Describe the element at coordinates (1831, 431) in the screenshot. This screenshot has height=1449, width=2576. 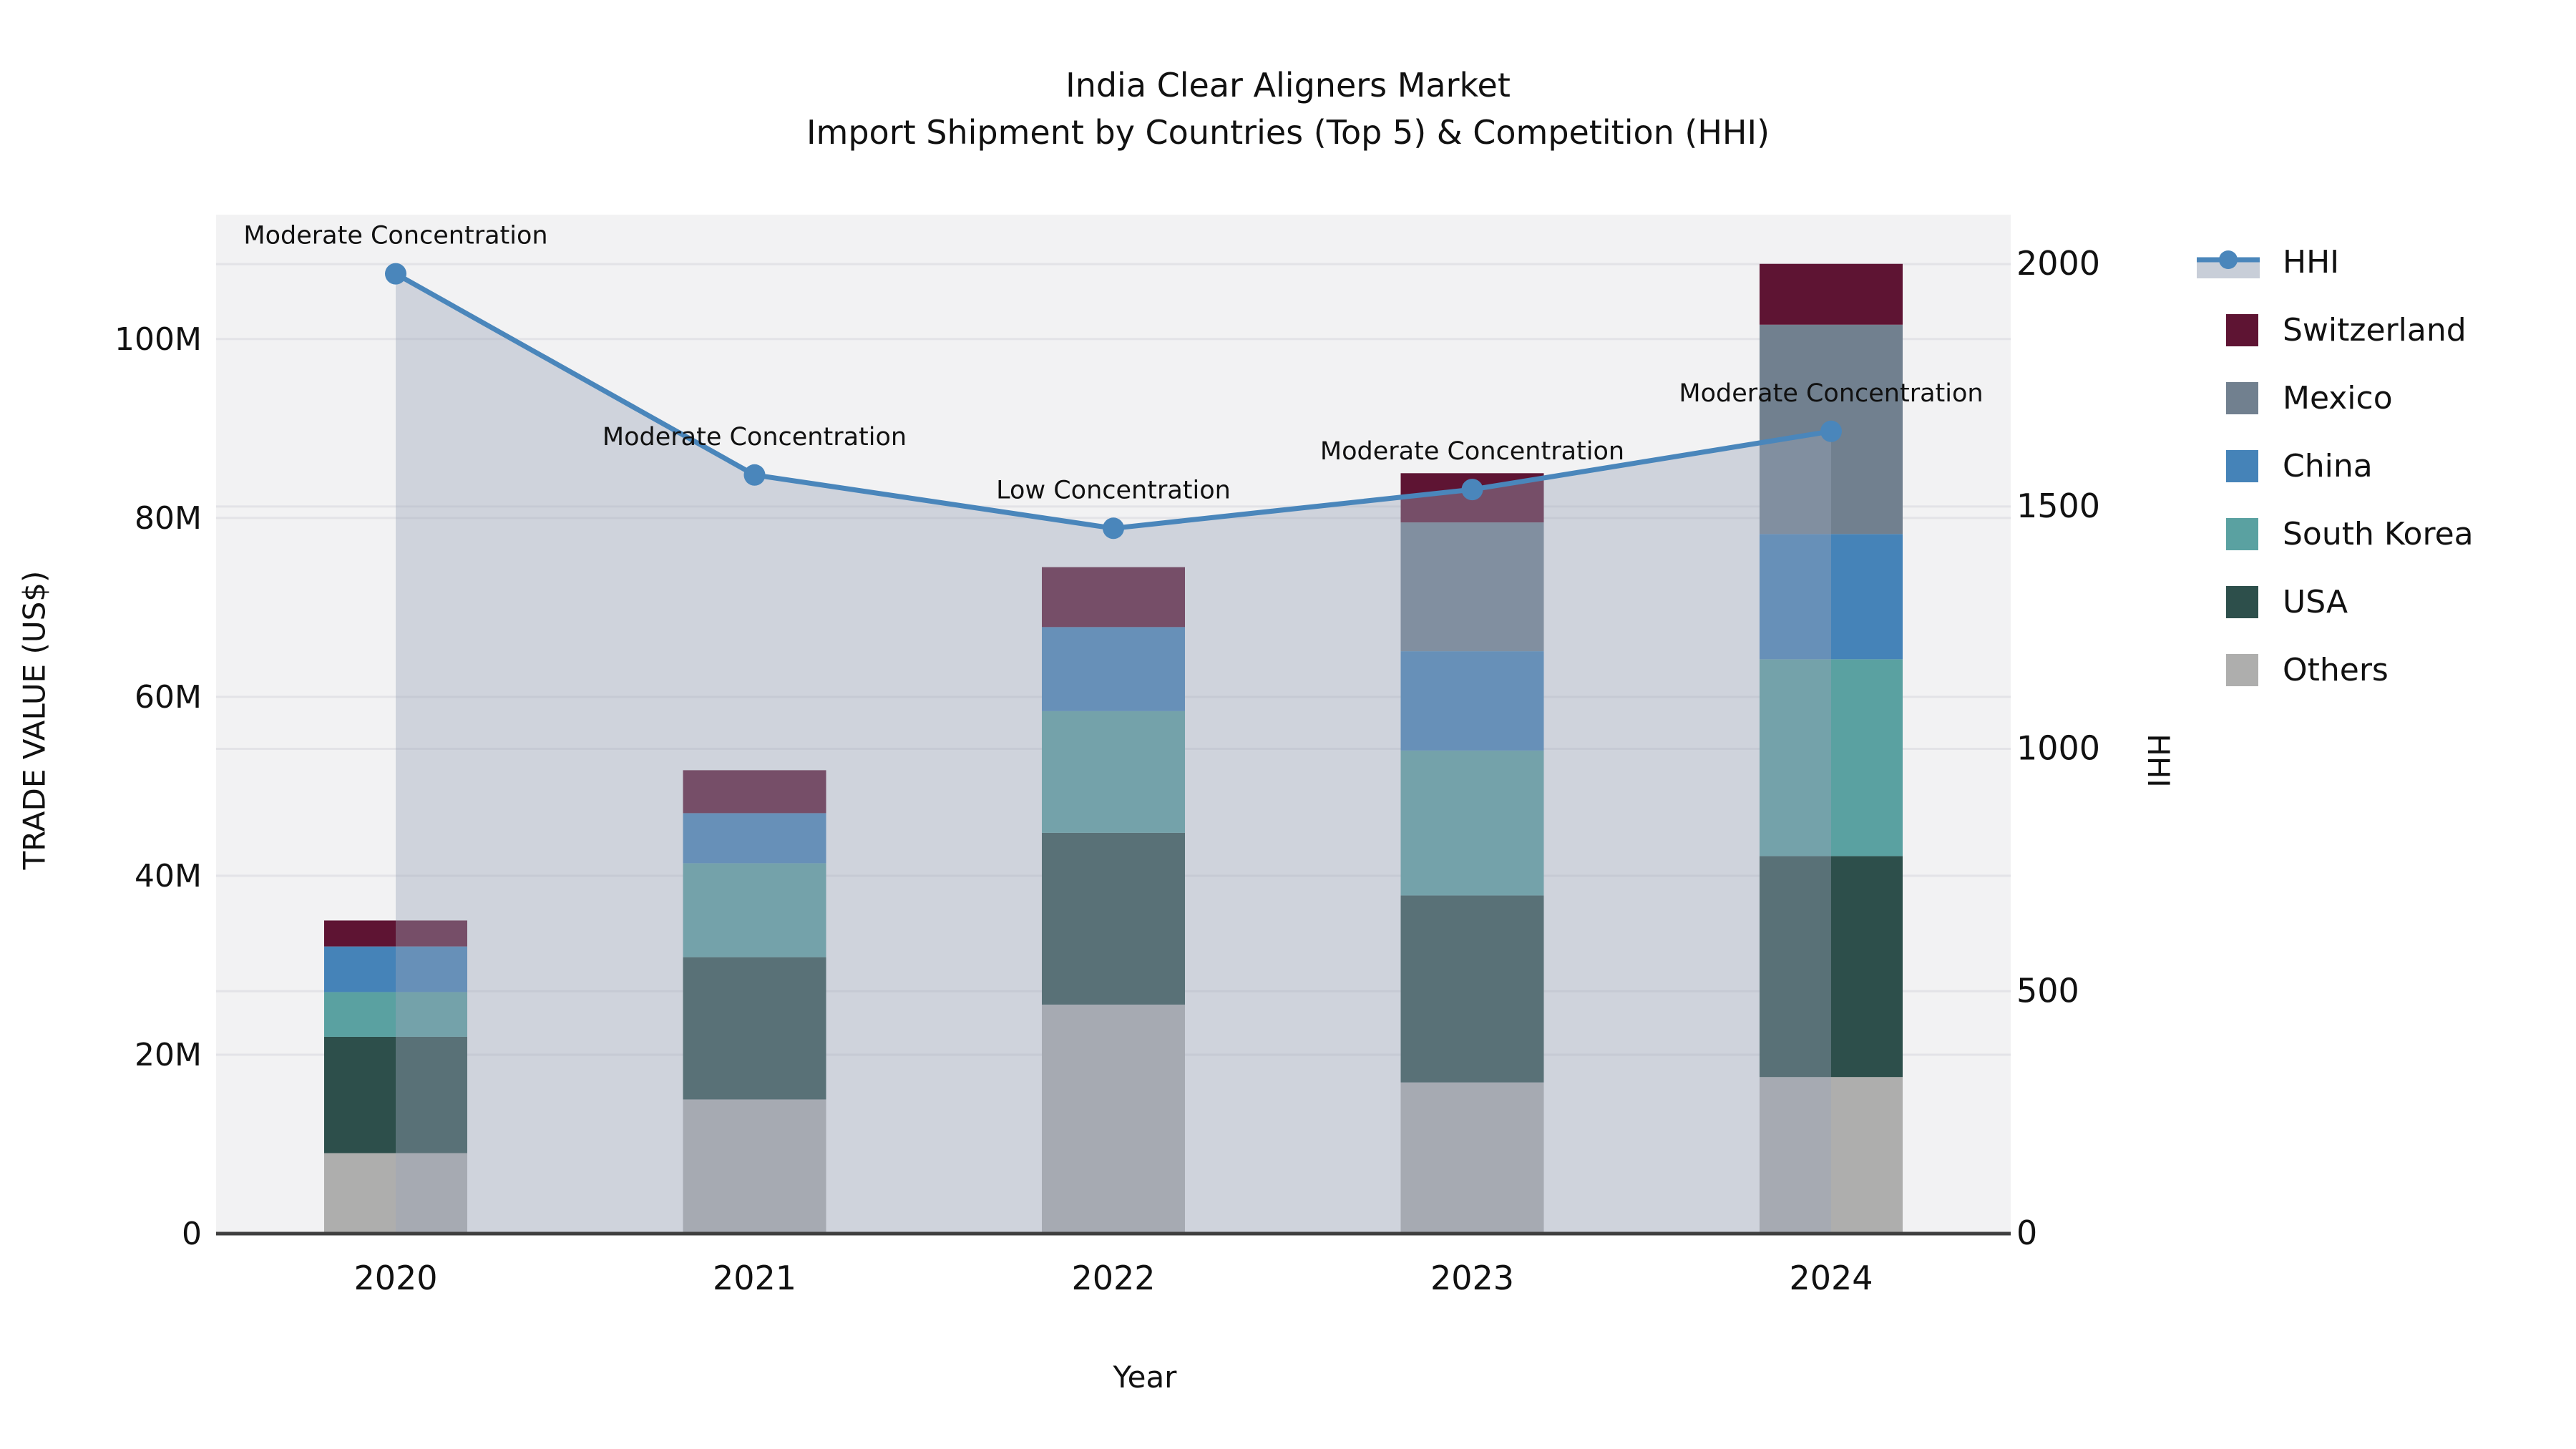
I see `hhi-marker-2024` at that location.